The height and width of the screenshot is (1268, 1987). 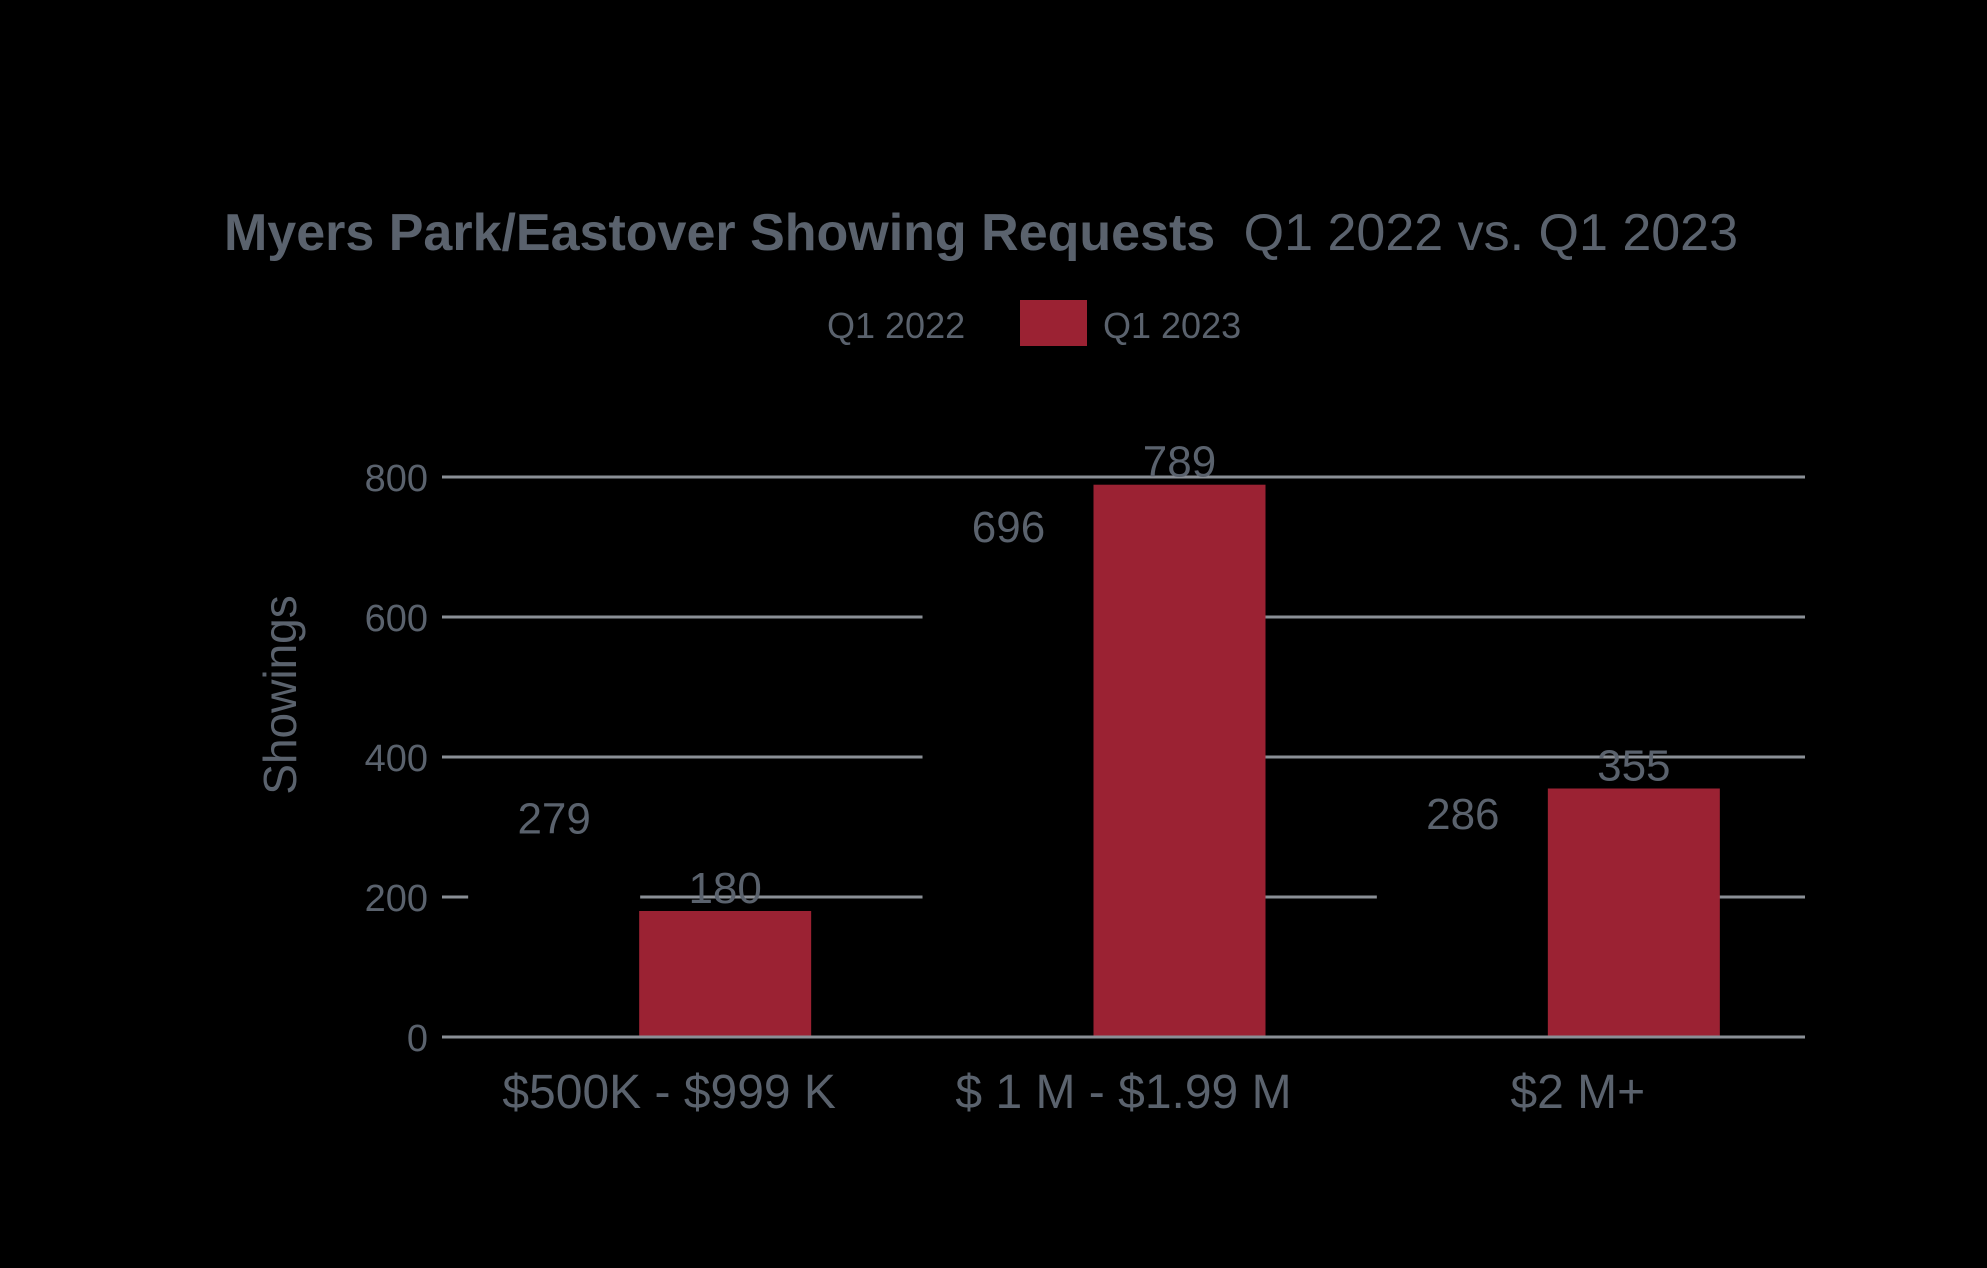 What do you see at coordinates (280, 694) in the screenshot?
I see `y-axis-label: Showings` at bounding box center [280, 694].